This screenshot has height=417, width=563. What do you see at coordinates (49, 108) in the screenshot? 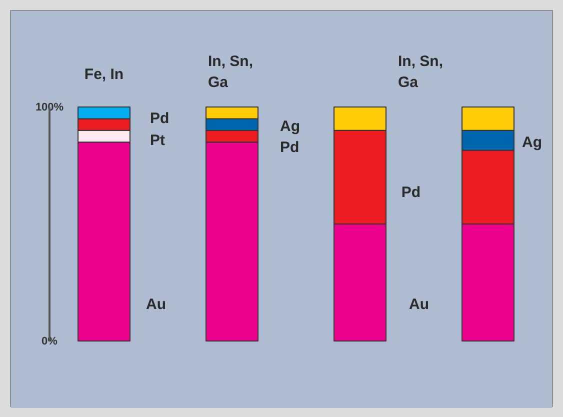
I see `y-tick-label: 100%` at bounding box center [49, 108].